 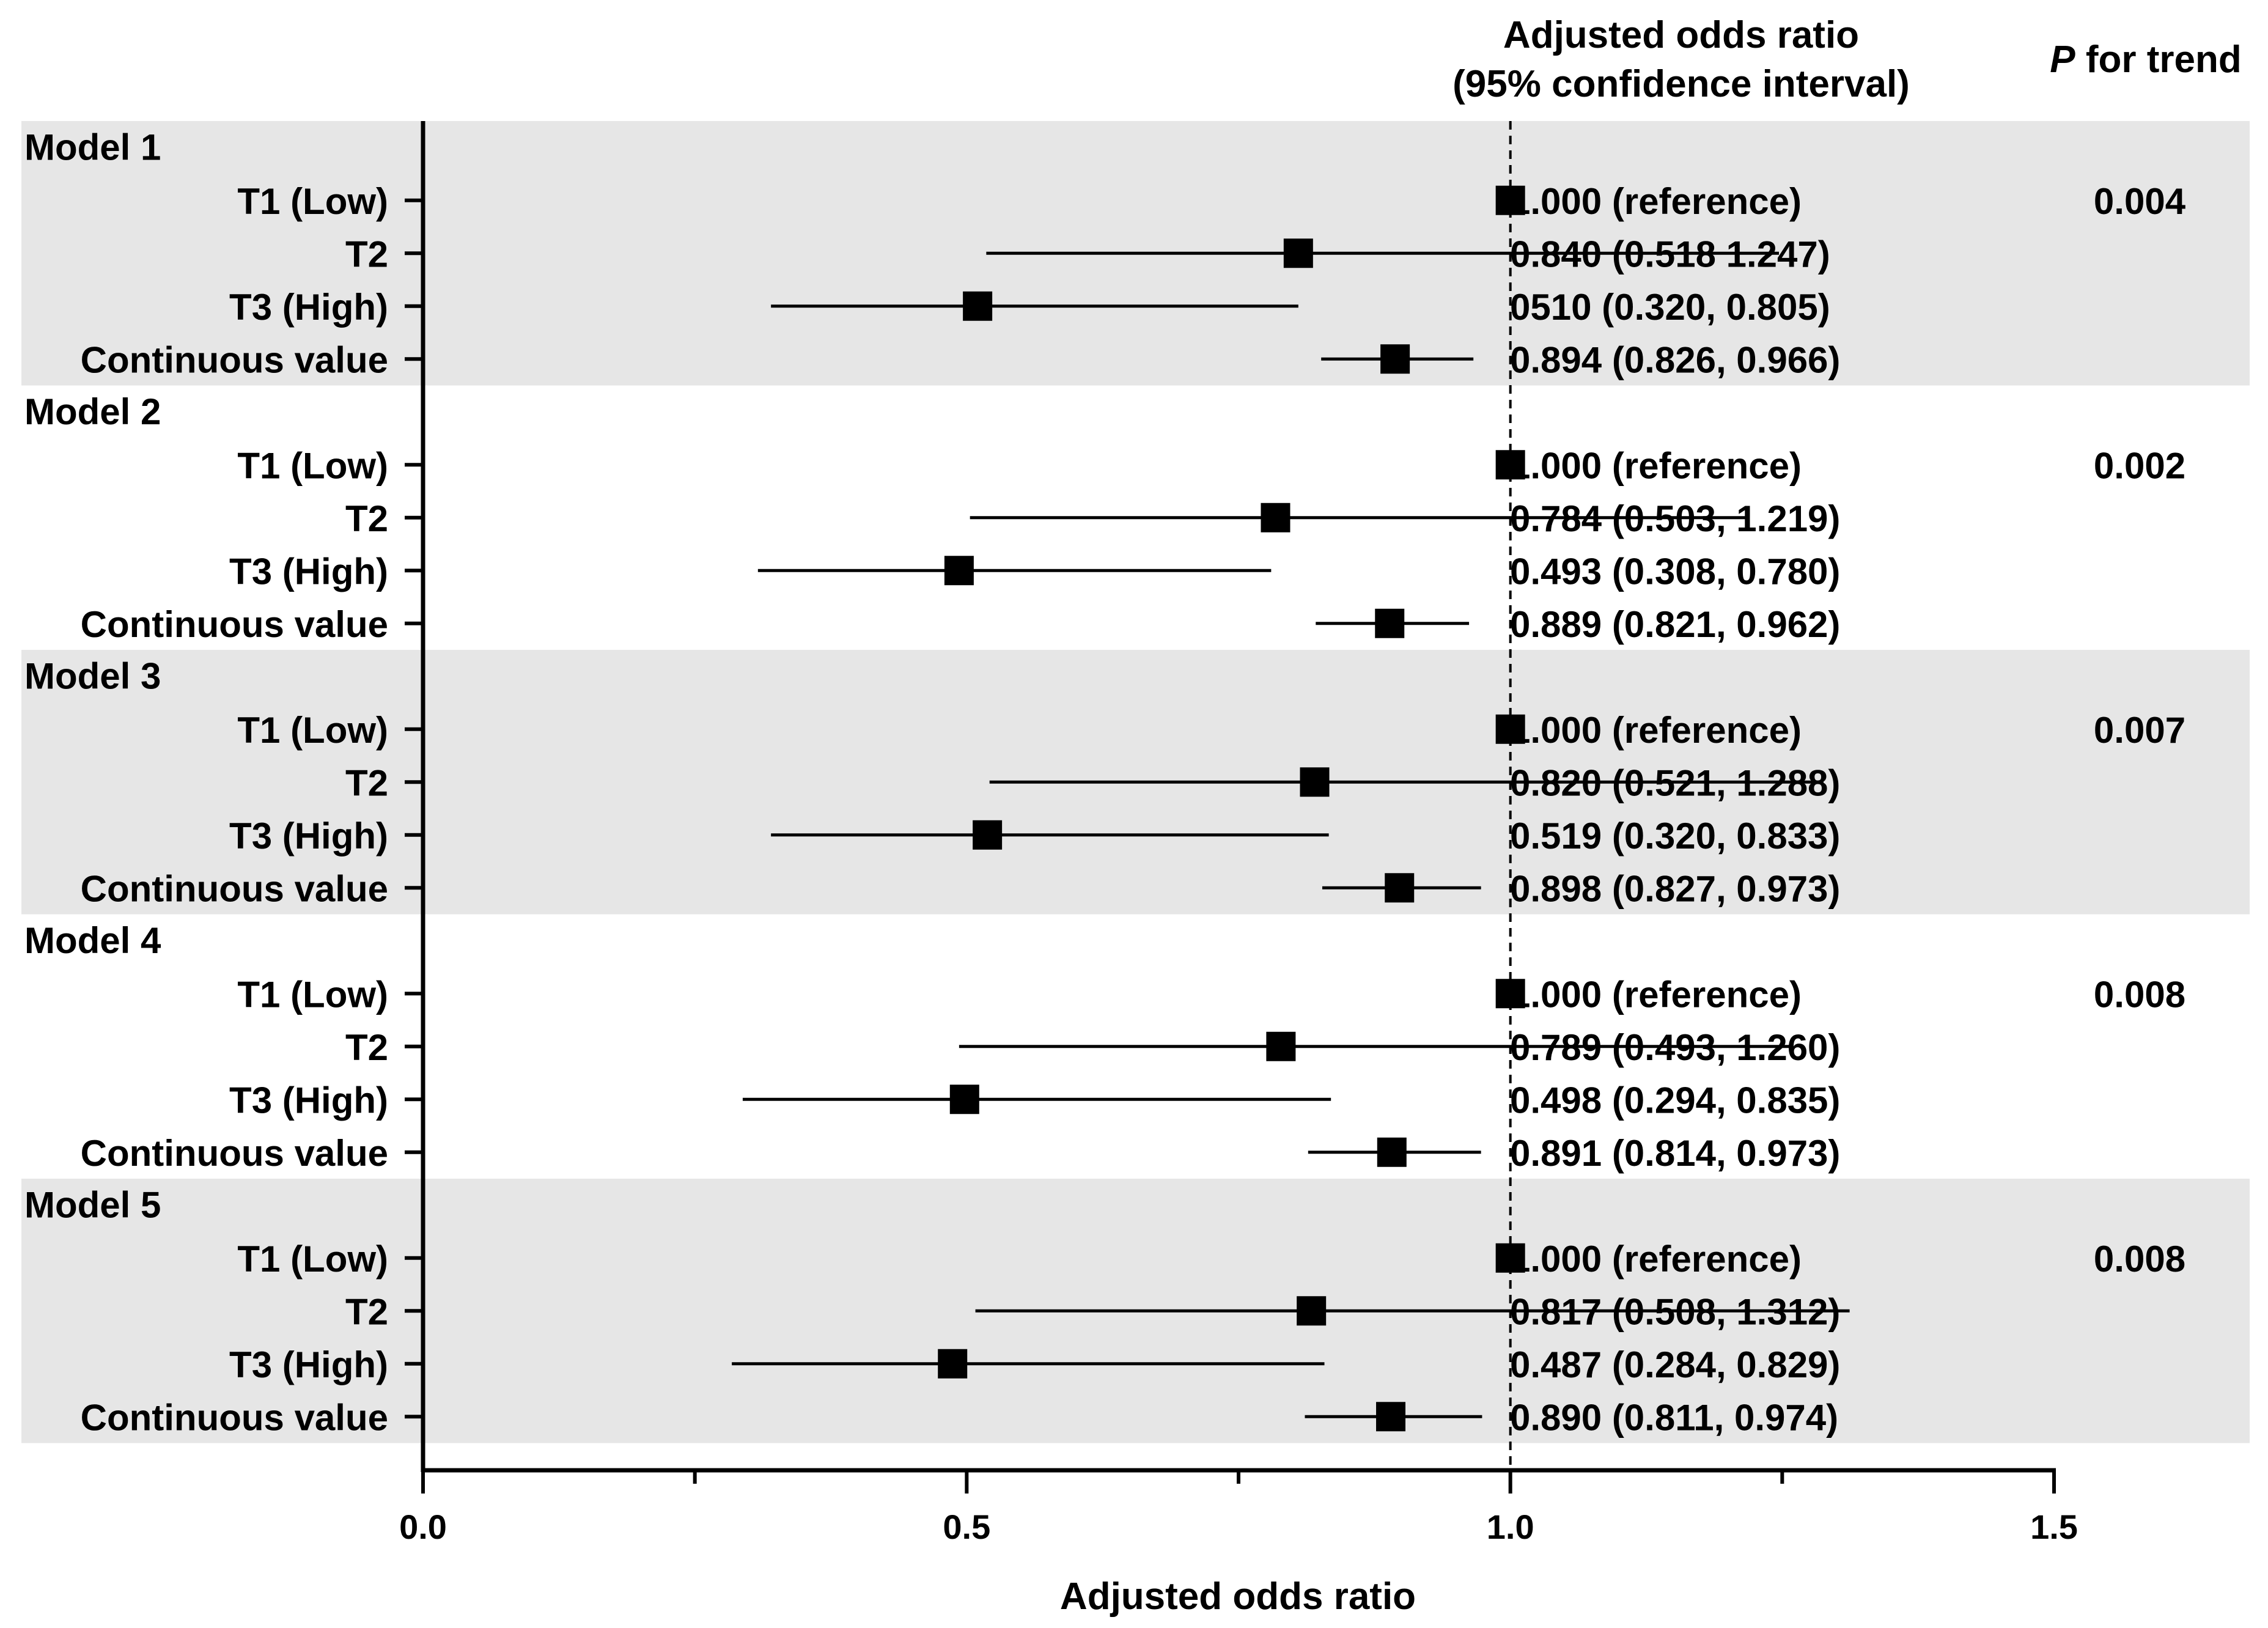 I want to click on x-axis-title: Adjusted odds ratio, so click(x=1238, y=1596).